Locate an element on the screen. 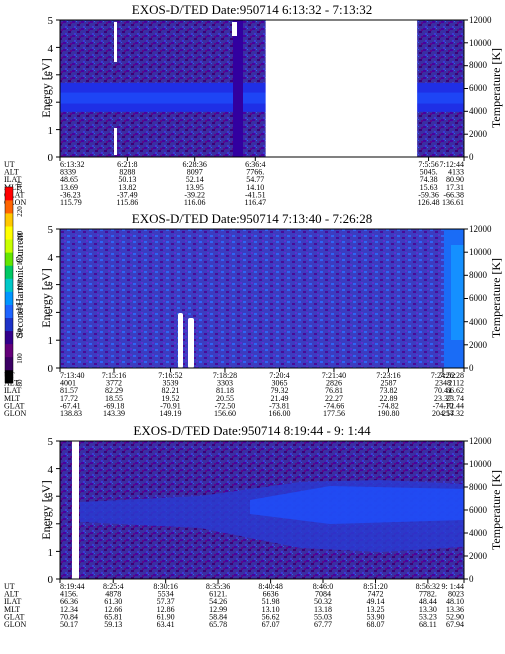 The image size is (505, 654). orbit-value: -72.50 is located at coordinates (225, 405).